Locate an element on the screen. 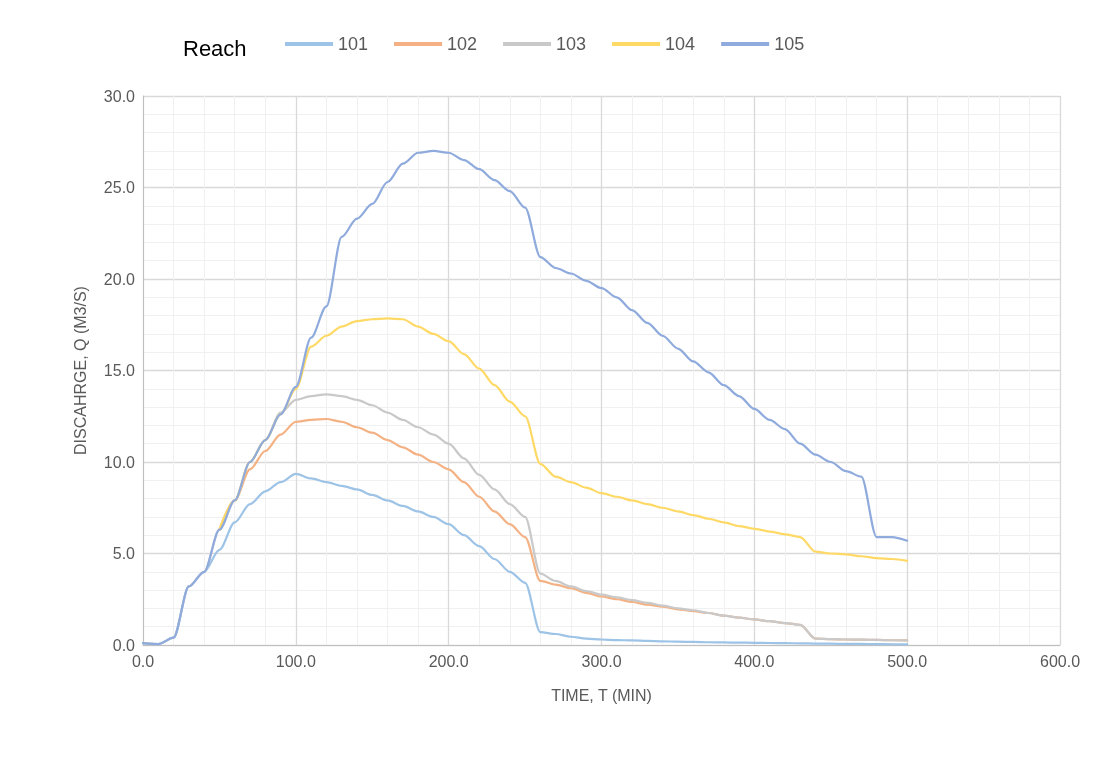 The height and width of the screenshot is (758, 1110). x-tick-label: 500.0 is located at coordinates (907, 661).